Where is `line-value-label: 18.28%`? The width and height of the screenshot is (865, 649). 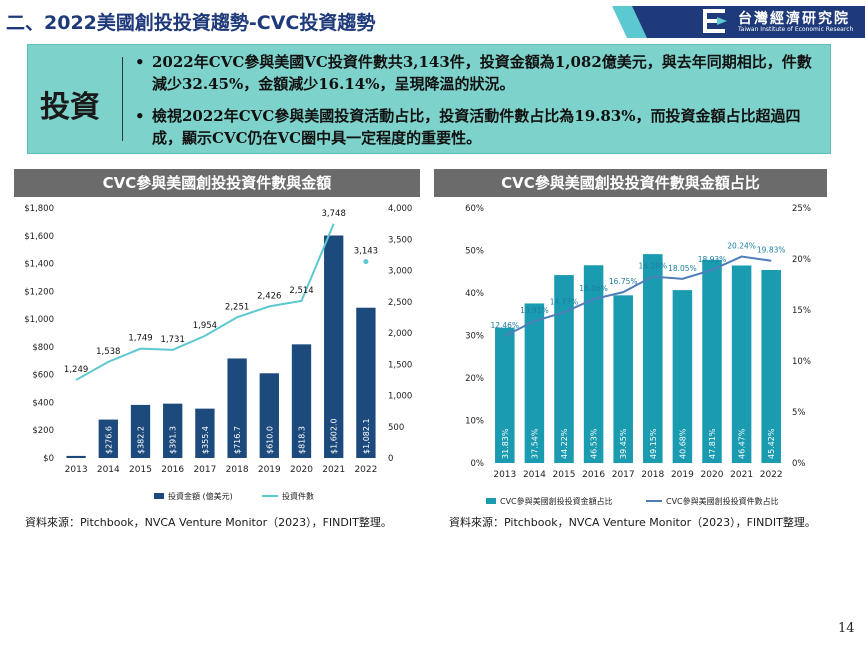
line-value-label: 18.28% is located at coordinates (652, 266).